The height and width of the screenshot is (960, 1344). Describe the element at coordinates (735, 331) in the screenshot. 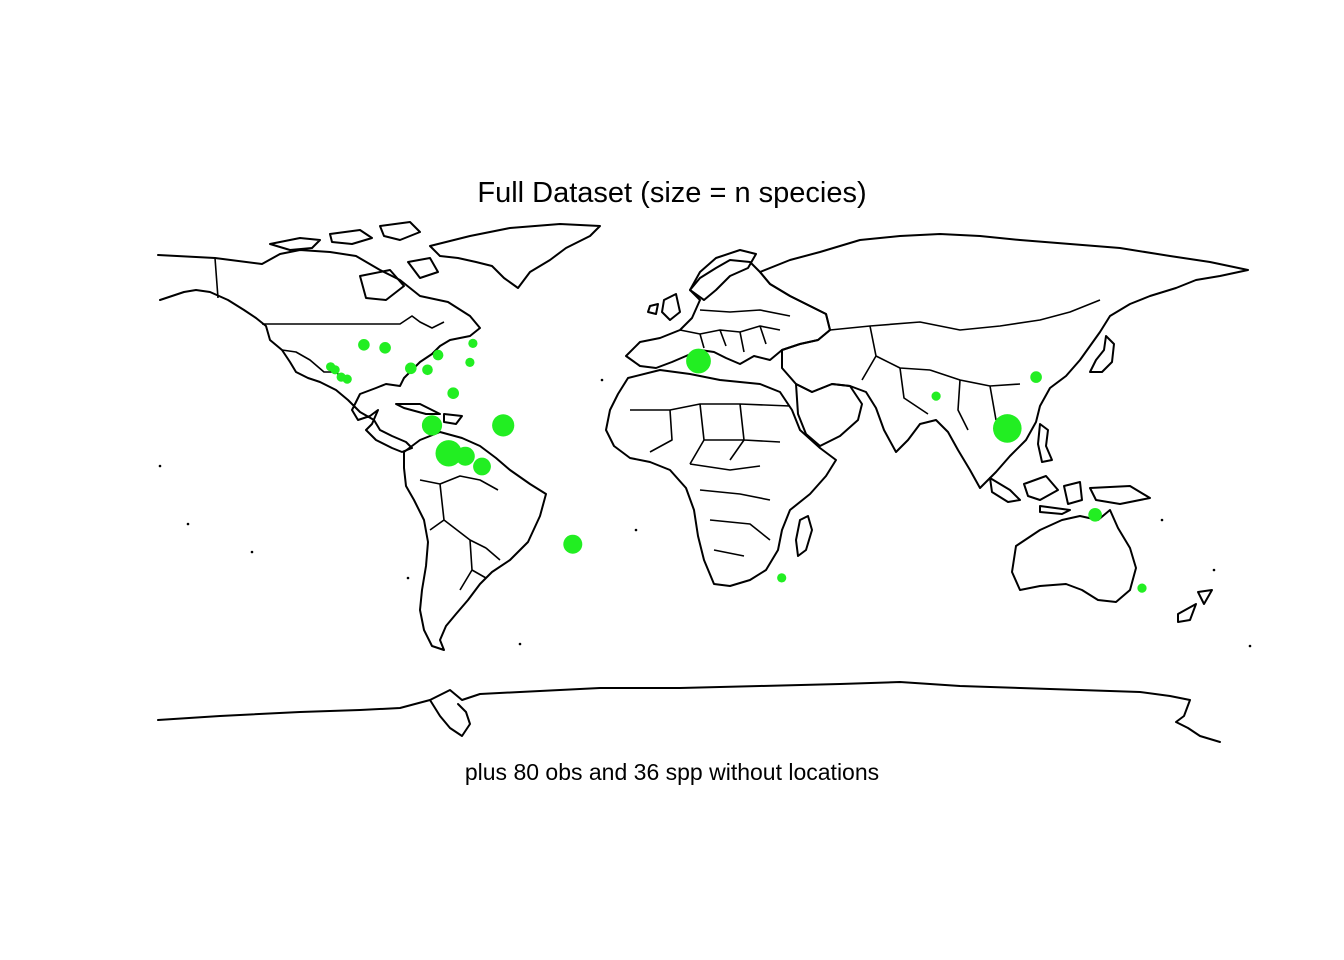

I see `europe-borders` at that location.